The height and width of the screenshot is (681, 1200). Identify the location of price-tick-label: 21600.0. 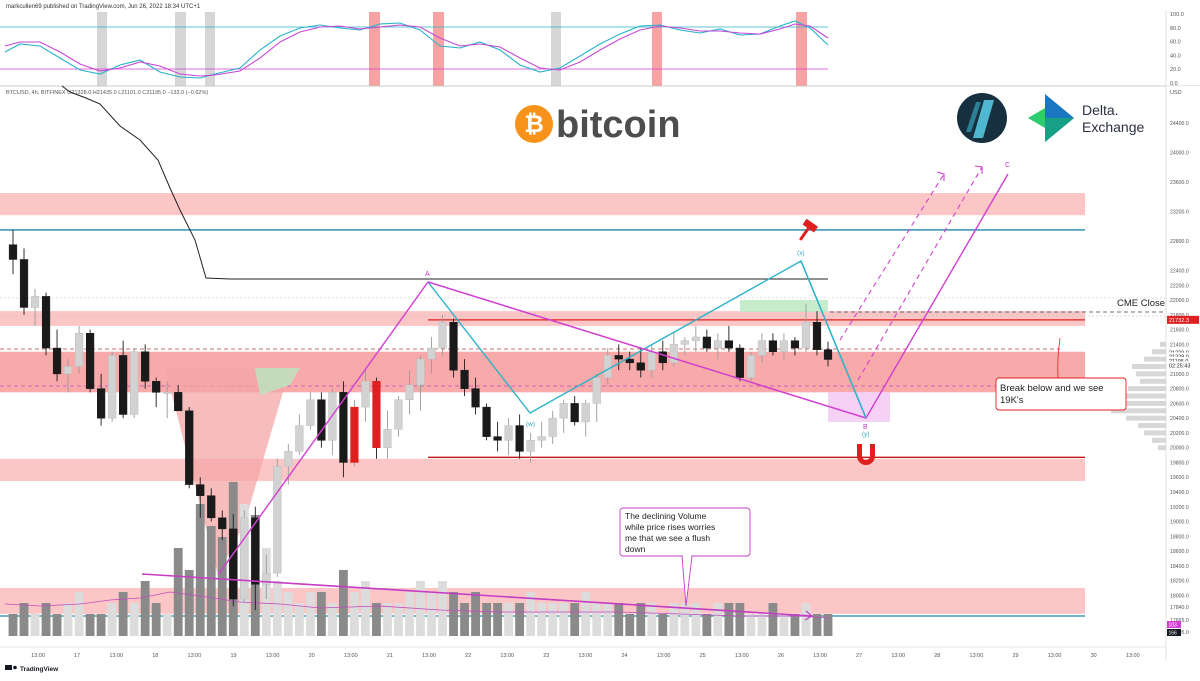
(1179, 331).